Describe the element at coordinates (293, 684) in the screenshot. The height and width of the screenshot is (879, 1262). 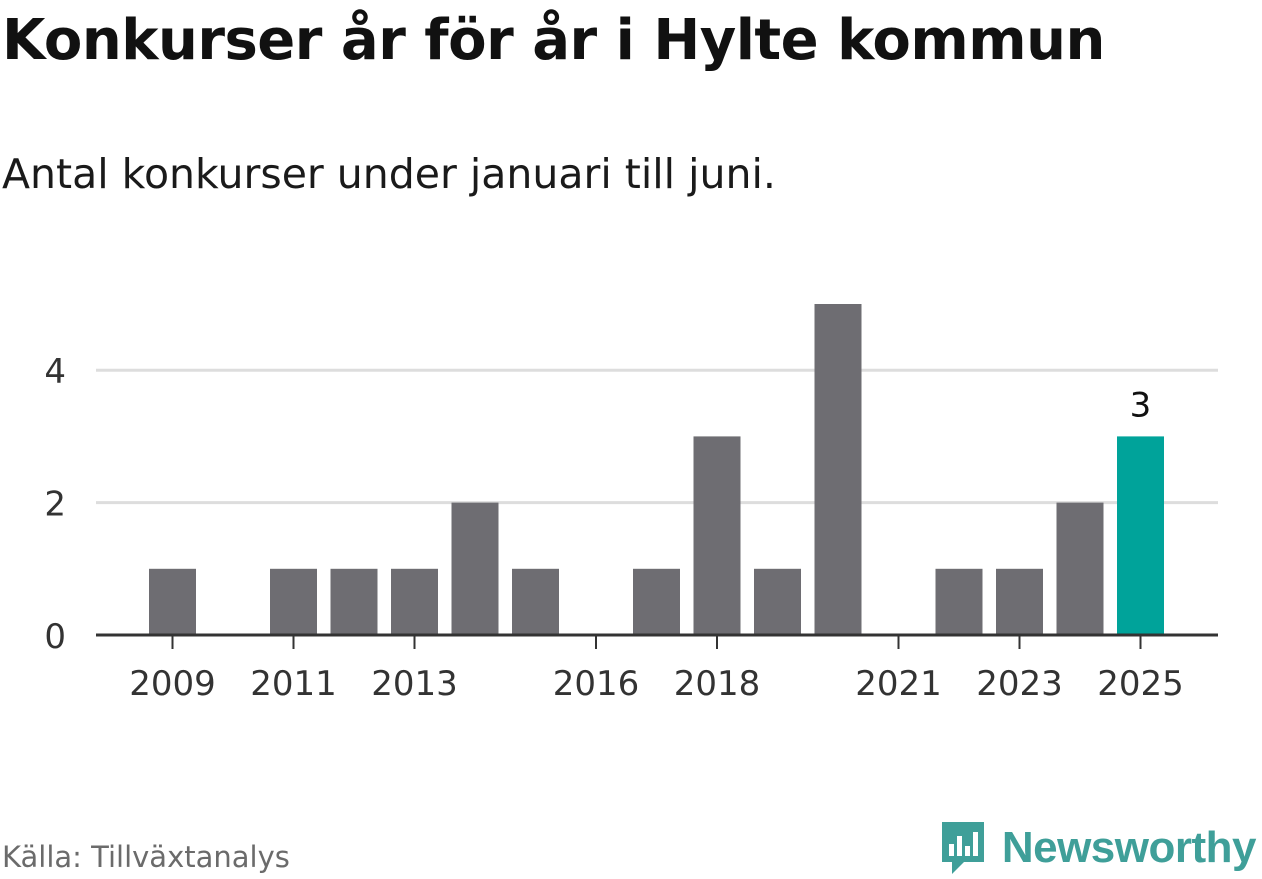
I see `x-tick-label: 2011` at that location.